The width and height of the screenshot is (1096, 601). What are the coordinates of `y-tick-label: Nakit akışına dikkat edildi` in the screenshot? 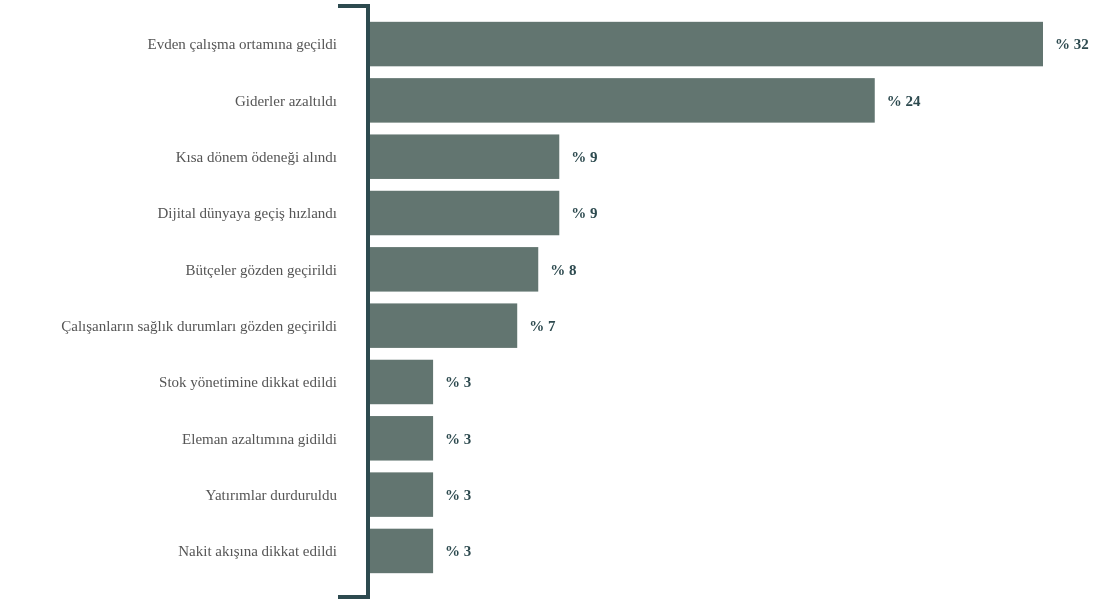 It's located at (257, 551).